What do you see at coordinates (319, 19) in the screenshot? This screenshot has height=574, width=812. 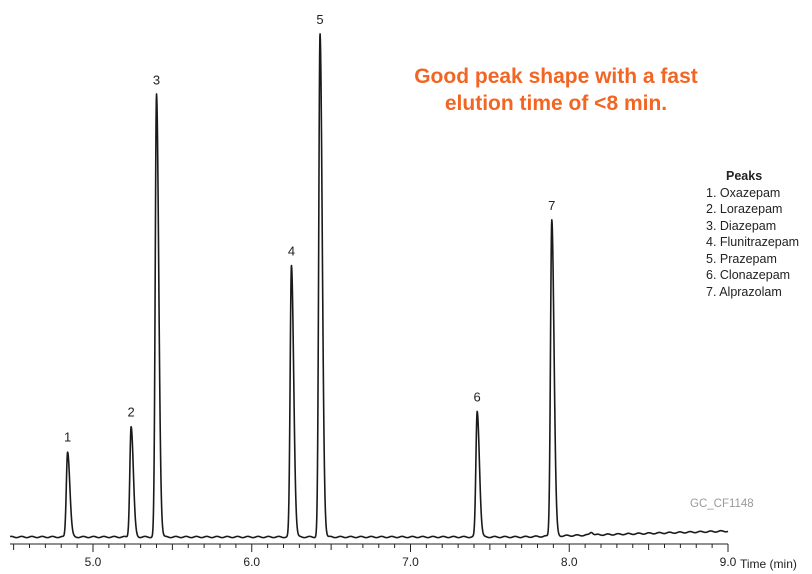 I see `peak-label-5: 5` at bounding box center [319, 19].